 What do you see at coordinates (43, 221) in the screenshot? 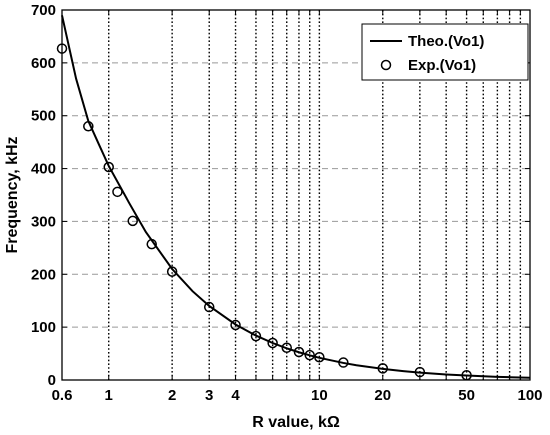
I see `y-tick-label: 300` at bounding box center [43, 221].